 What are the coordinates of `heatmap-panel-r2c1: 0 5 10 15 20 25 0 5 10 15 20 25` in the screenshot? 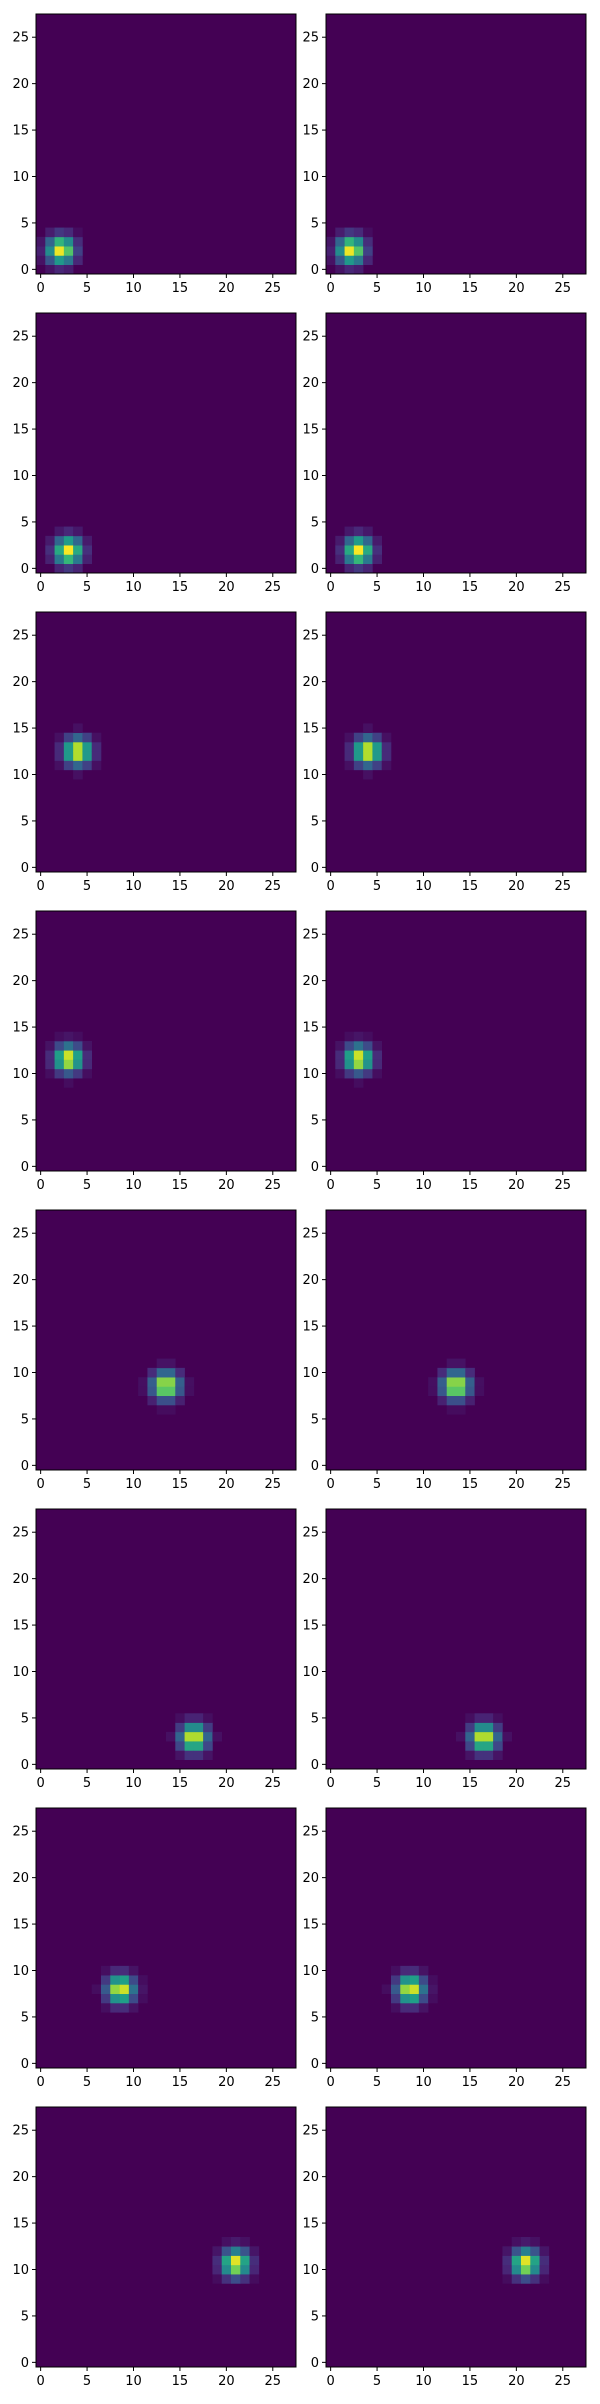 It's located at (154, 453).